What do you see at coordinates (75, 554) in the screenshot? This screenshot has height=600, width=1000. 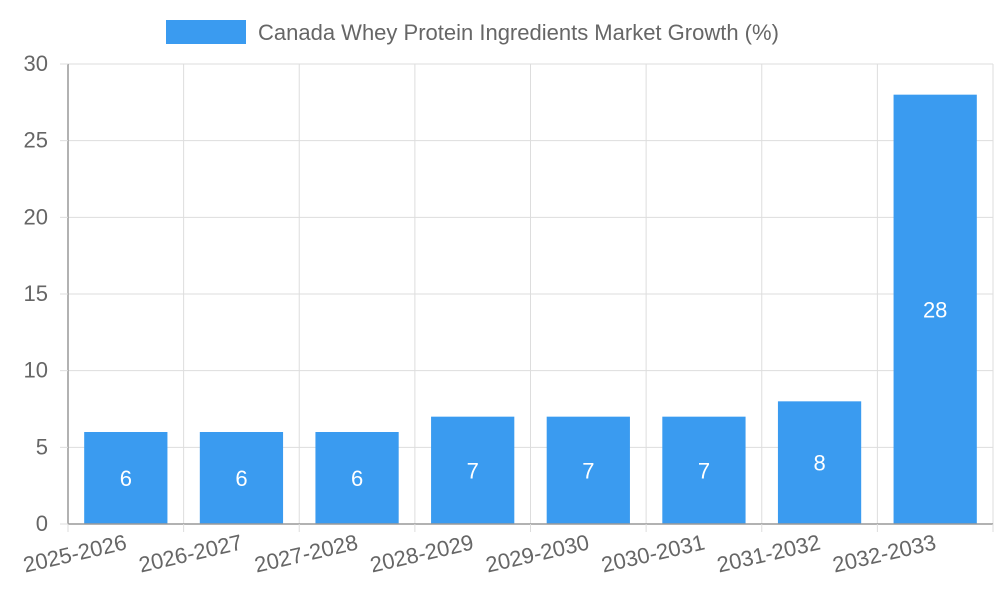 I see `x-tick-label: 2025-2026` at bounding box center [75, 554].